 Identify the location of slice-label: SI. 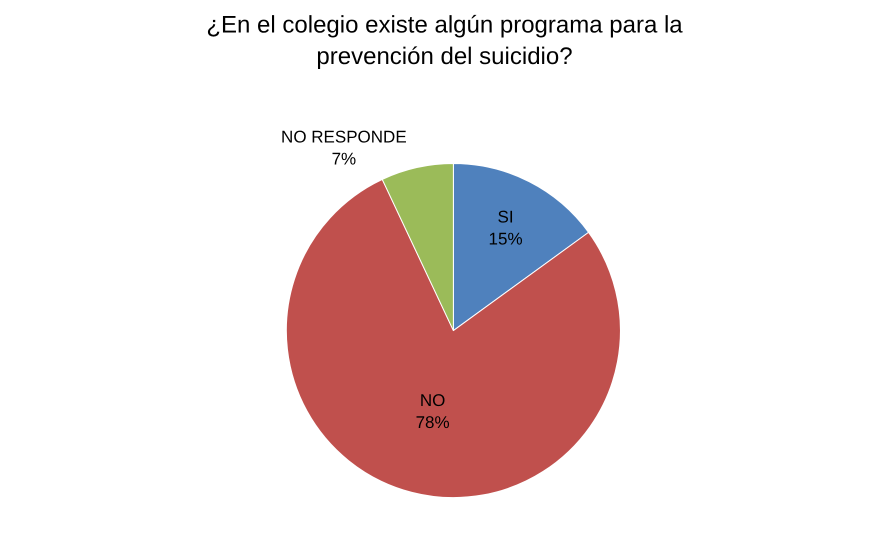
(506, 217).